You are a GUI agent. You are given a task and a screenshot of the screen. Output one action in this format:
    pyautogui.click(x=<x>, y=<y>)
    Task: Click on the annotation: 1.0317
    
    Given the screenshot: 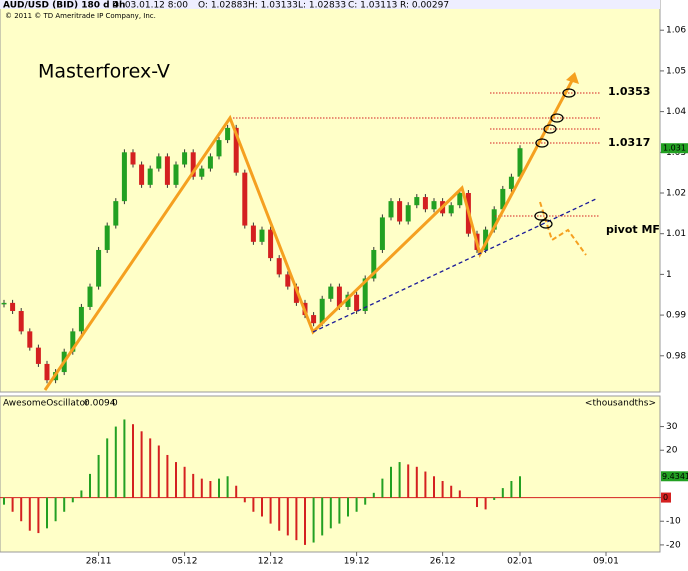 What is the action you would take?
    pyautogui.click(x=629, y=142)
    